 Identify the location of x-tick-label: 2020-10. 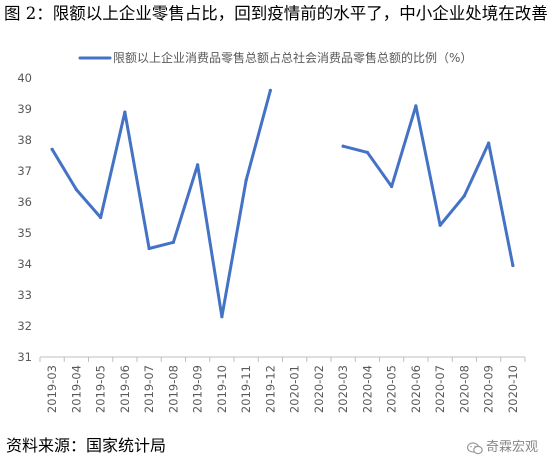
(513, 389).